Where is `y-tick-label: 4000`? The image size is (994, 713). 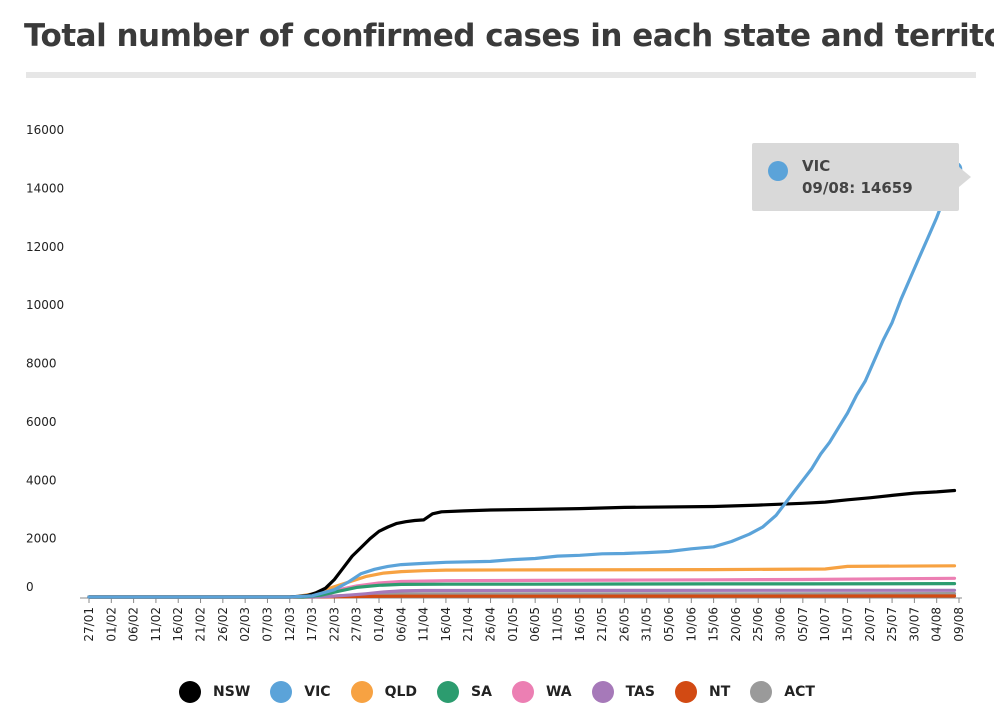 y-tick-label: 4000 is located at coordinates (41, 480).